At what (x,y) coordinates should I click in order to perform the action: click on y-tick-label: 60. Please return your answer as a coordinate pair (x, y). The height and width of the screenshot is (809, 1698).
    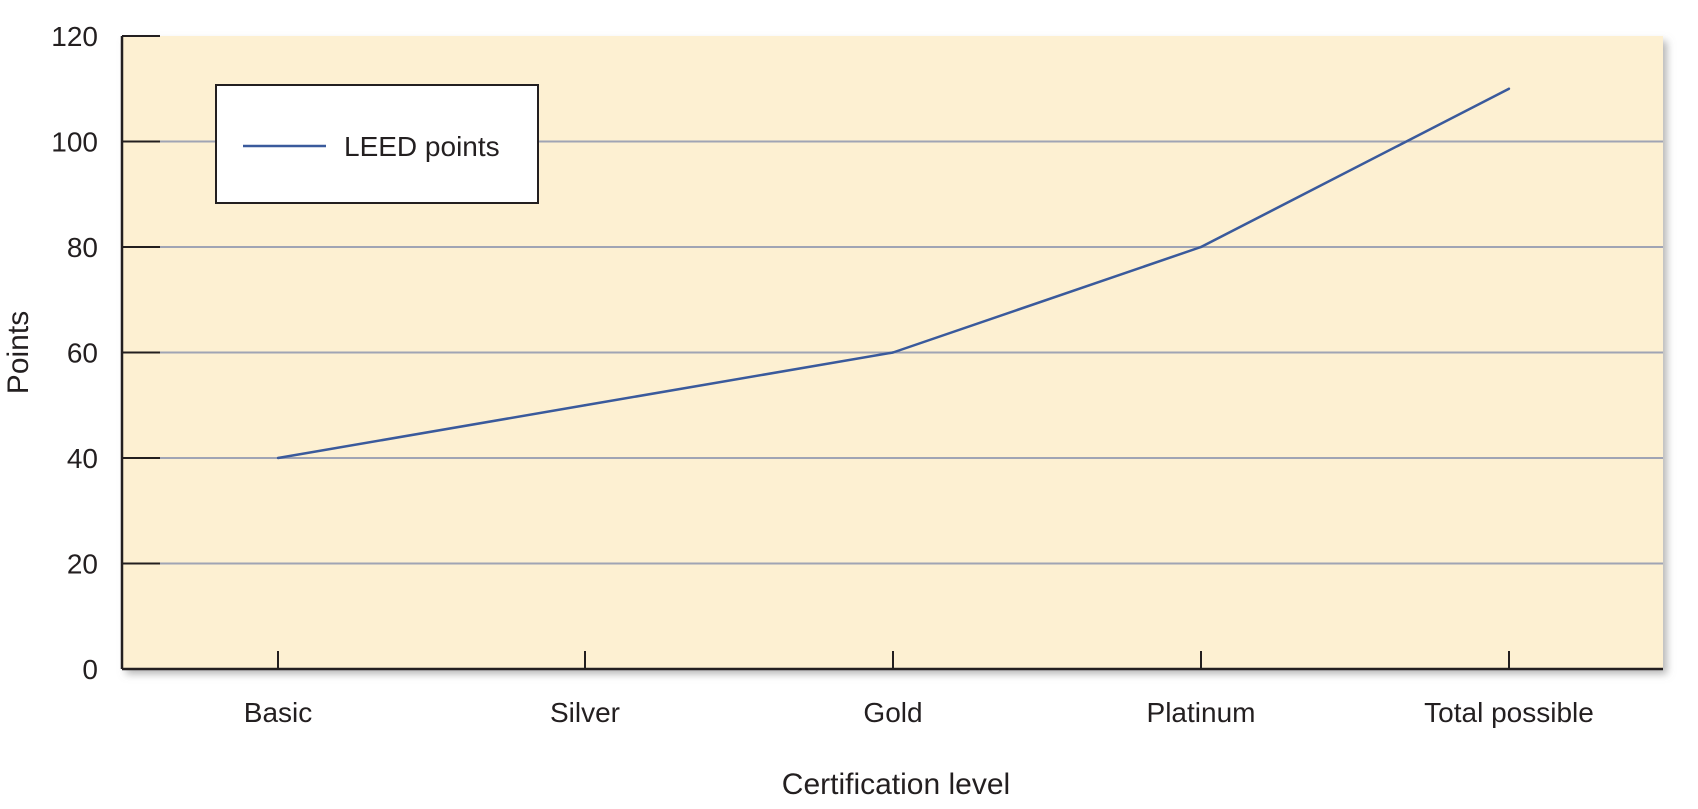
    Looking at the image, I should click on (82, 353).